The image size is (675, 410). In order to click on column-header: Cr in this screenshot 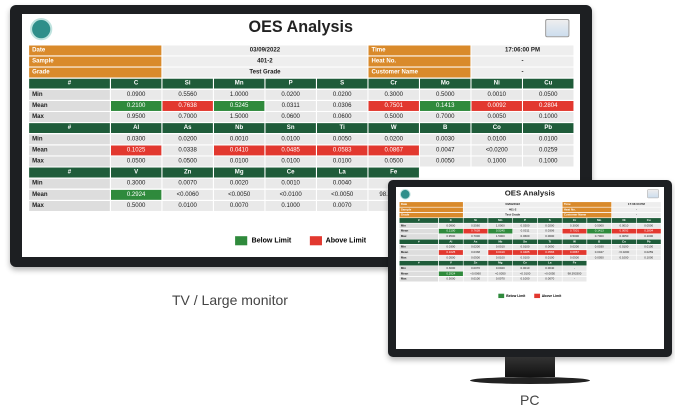, I will do `click(393, 83)`.